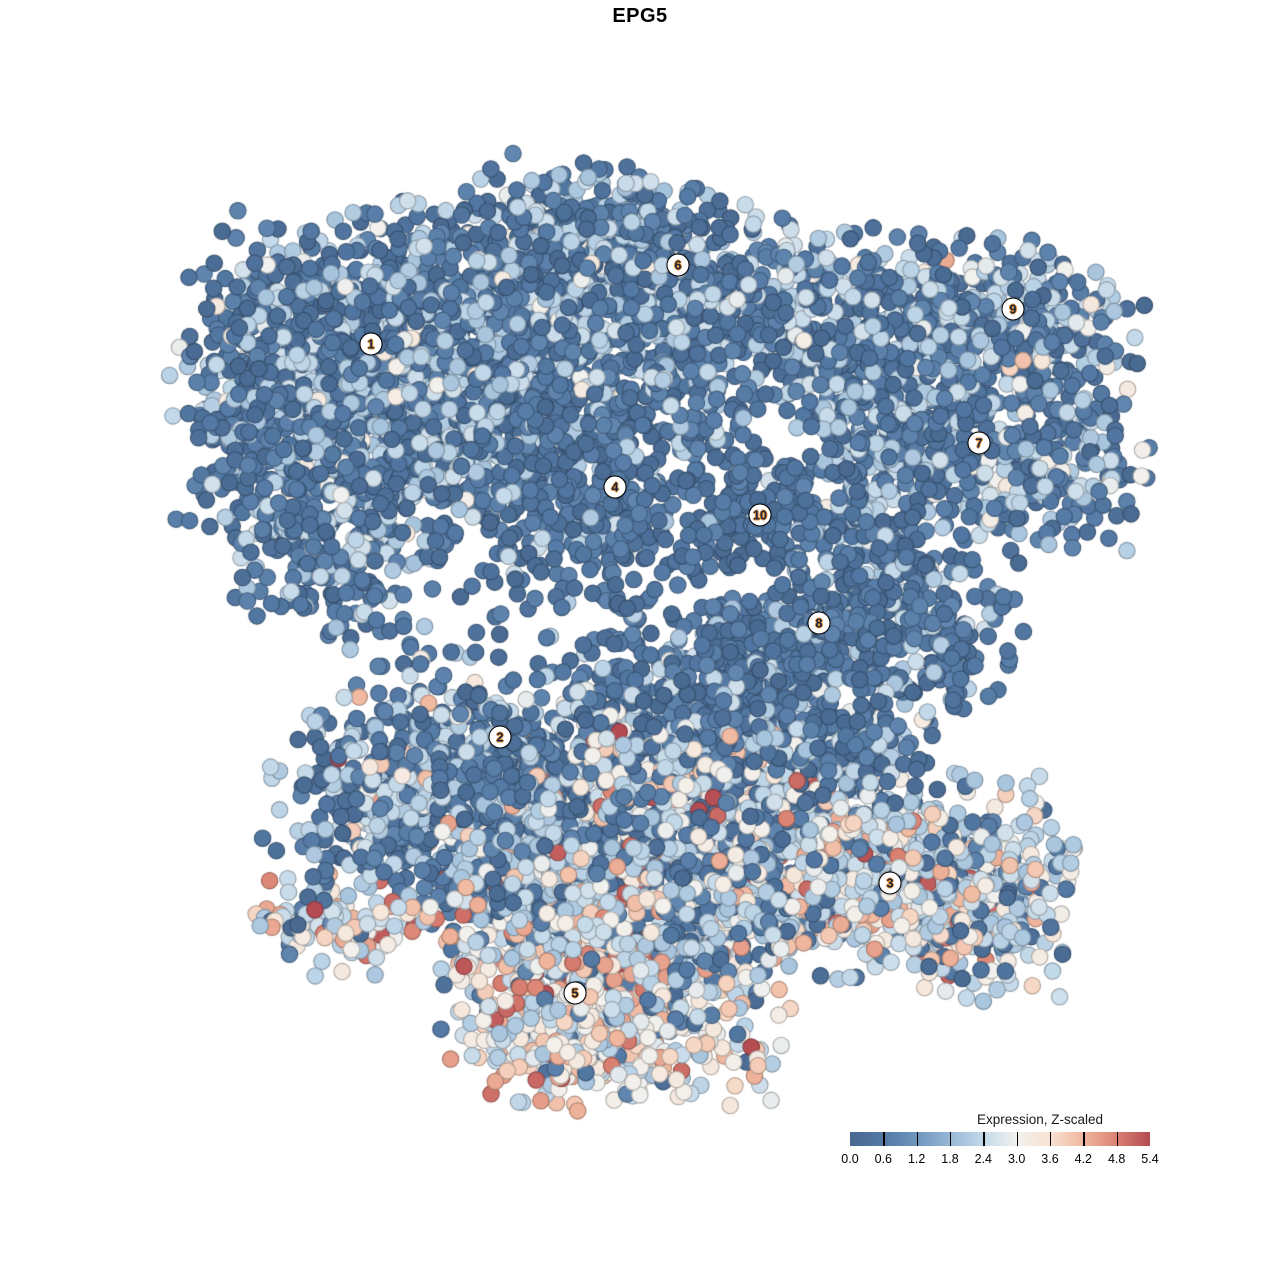  Describe the element at coordinates (1150, 1159) in the screenshot. I see `legend-tick-label: 5.4` at that location.